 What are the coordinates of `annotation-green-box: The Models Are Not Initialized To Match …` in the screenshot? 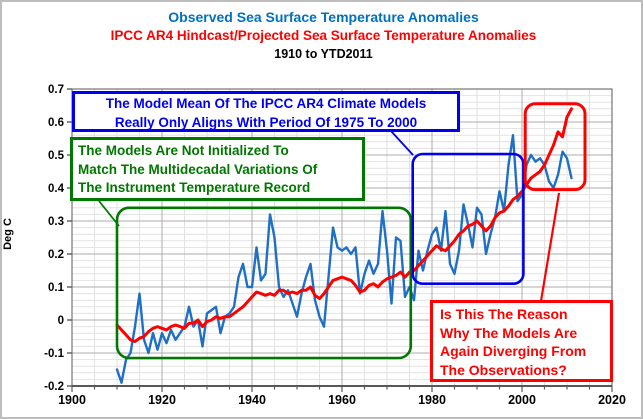 It's located at (217, 169).